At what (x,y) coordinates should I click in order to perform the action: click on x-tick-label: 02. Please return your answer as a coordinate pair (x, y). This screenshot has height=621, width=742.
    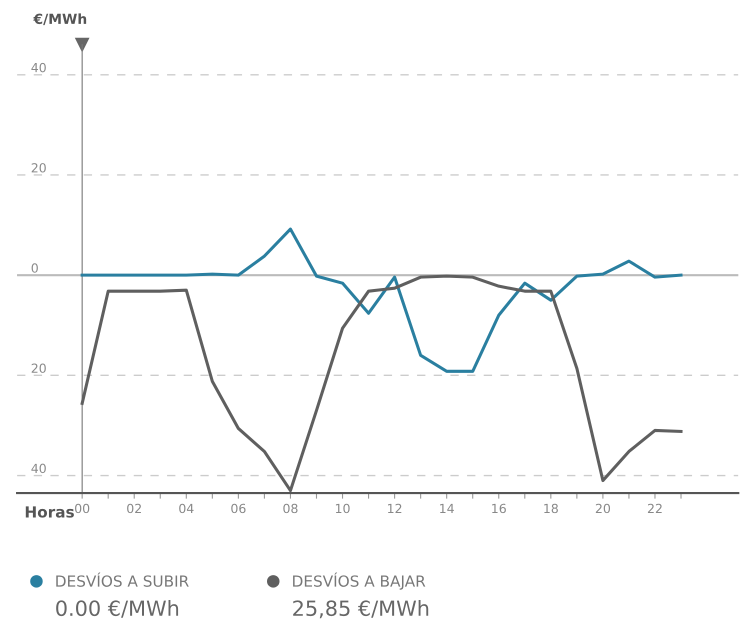
    Looking at the image, I should click on (134, 509).